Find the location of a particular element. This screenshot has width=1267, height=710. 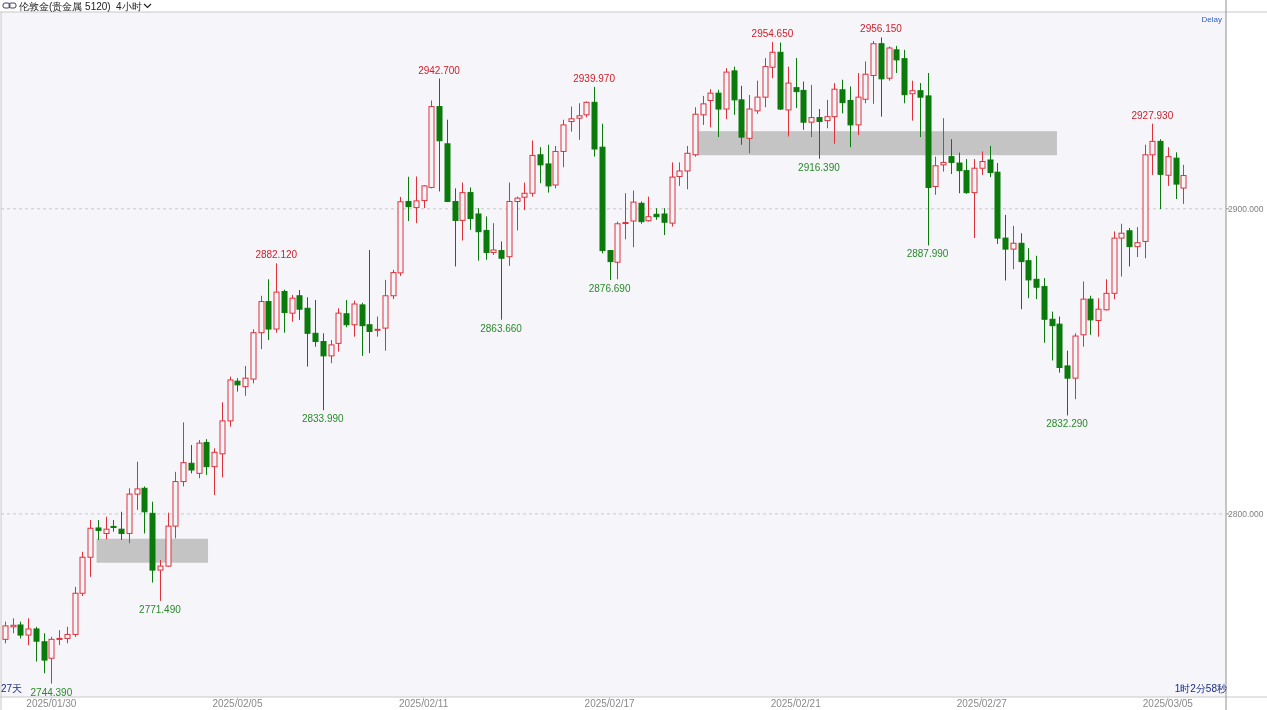

chart-subtitle: 4小时 is located at coordinates (129, 6).